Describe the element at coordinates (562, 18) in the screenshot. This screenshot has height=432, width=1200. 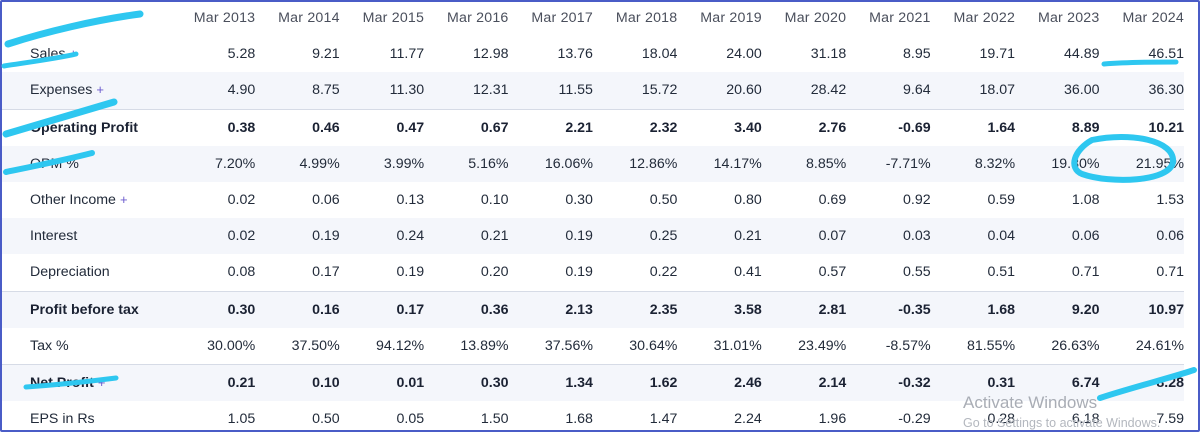
I see `year-header: Mar 2017` at that location.